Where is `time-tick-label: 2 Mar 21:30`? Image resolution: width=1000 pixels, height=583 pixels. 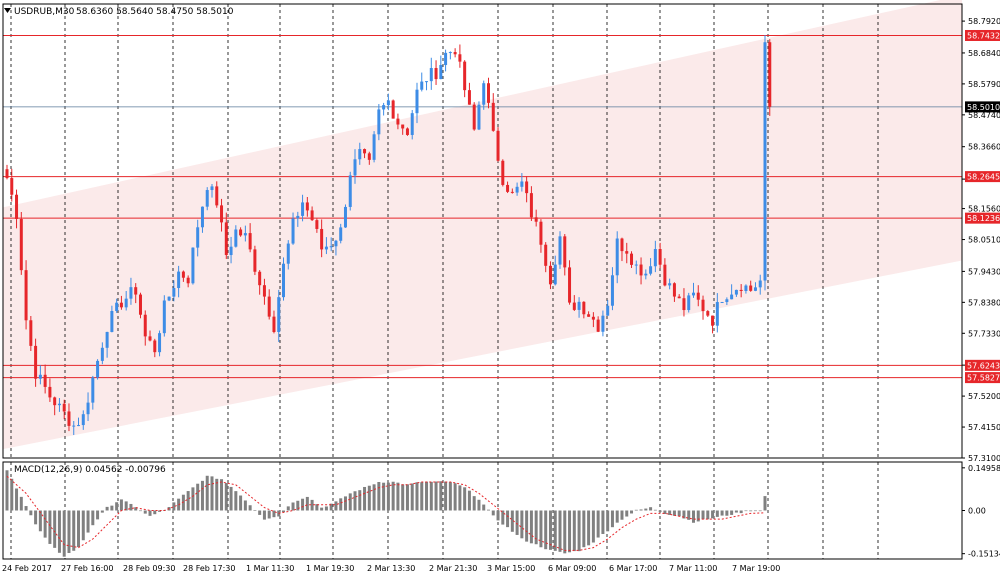
time-tick-label: 2 Mar 21:30 is located at coordinates (453, 568).